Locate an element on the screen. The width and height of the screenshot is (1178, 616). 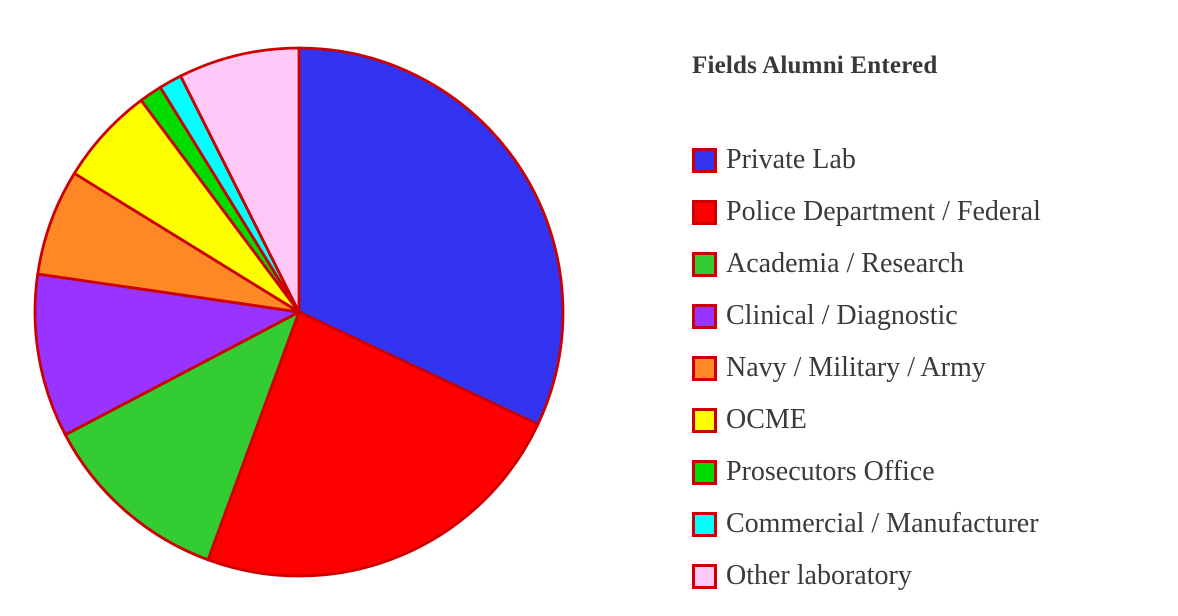
legend-item: Other laboratory is located at coordinates (927, 576).